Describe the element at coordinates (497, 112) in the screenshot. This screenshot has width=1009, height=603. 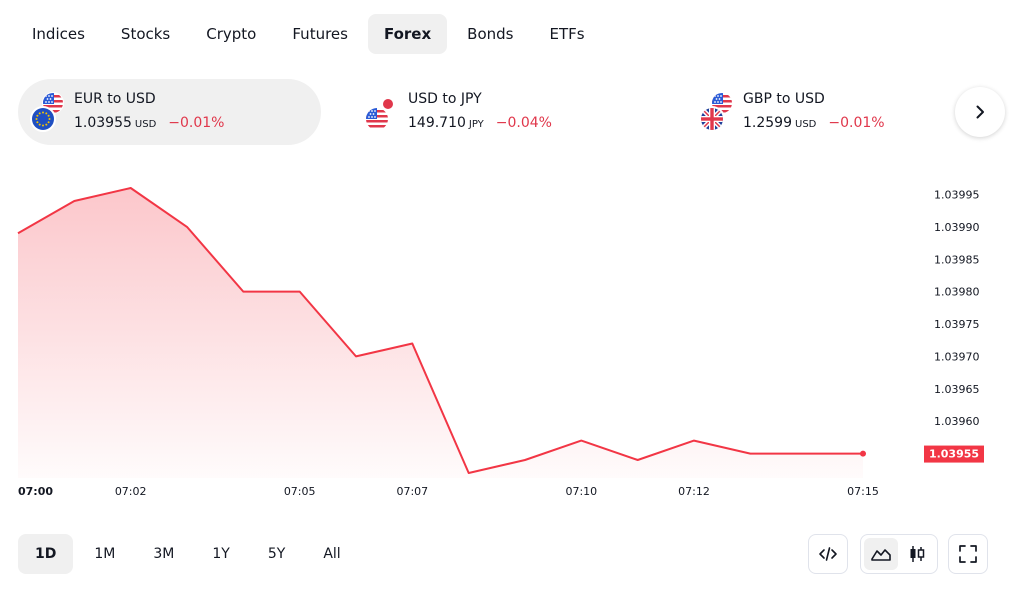
I see `pair-usd-jpy: USD to JPY 149.710 JPY −0.04%` at that location.